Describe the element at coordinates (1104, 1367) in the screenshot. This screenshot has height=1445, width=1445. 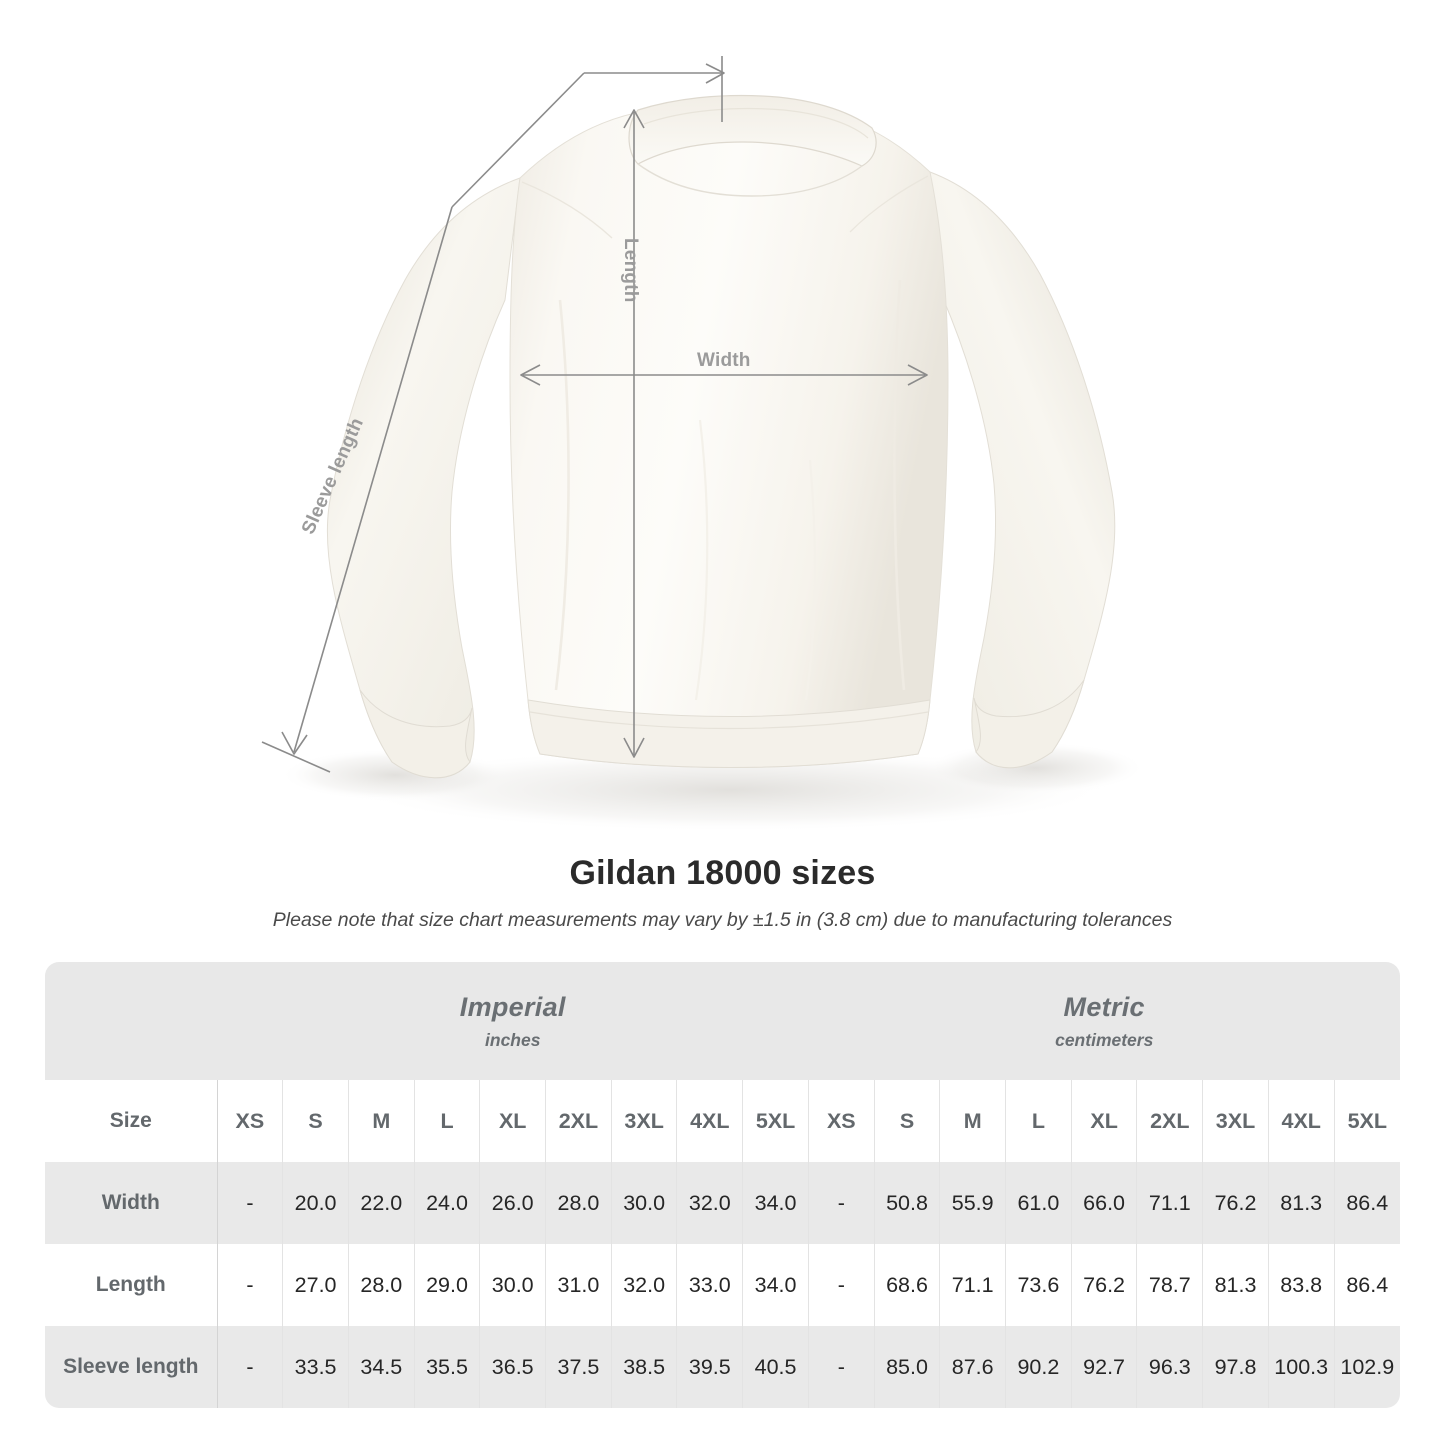
I see `measurement-cell: 92.7` at that location.